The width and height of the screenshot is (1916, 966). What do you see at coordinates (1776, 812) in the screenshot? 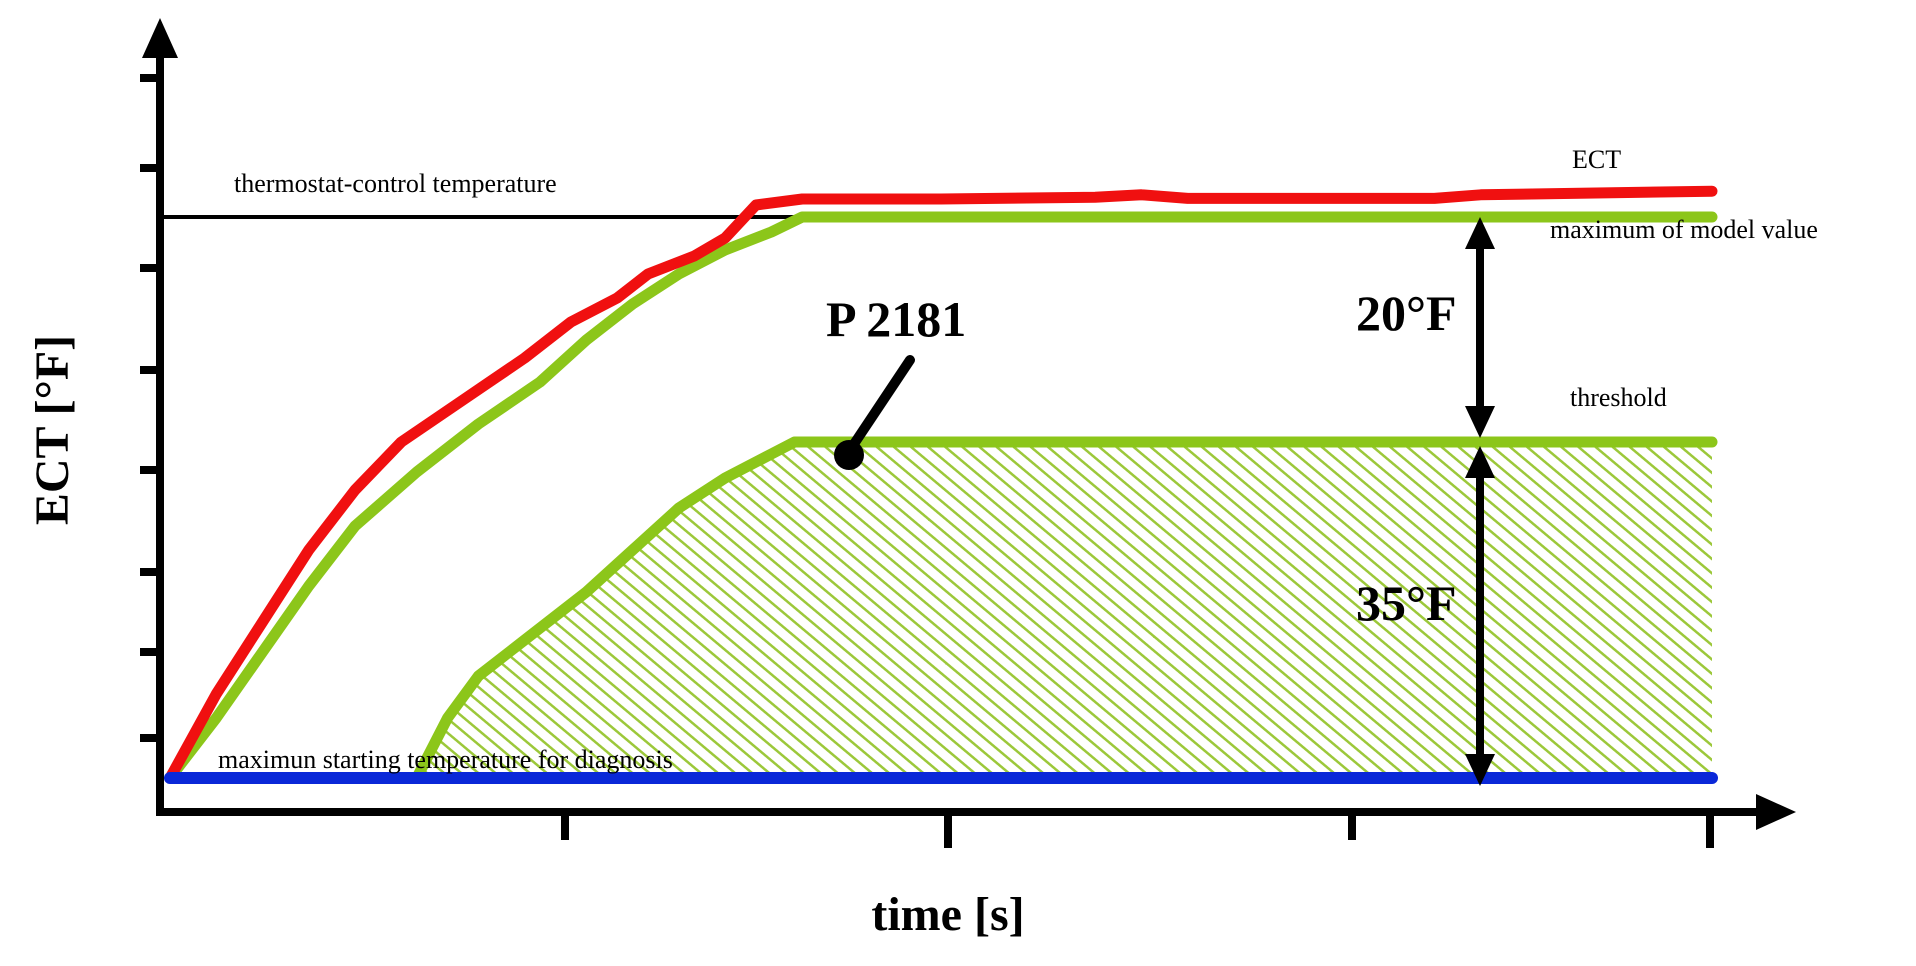
I see `x-axis-arrow` at bounding box center [1776, 812].